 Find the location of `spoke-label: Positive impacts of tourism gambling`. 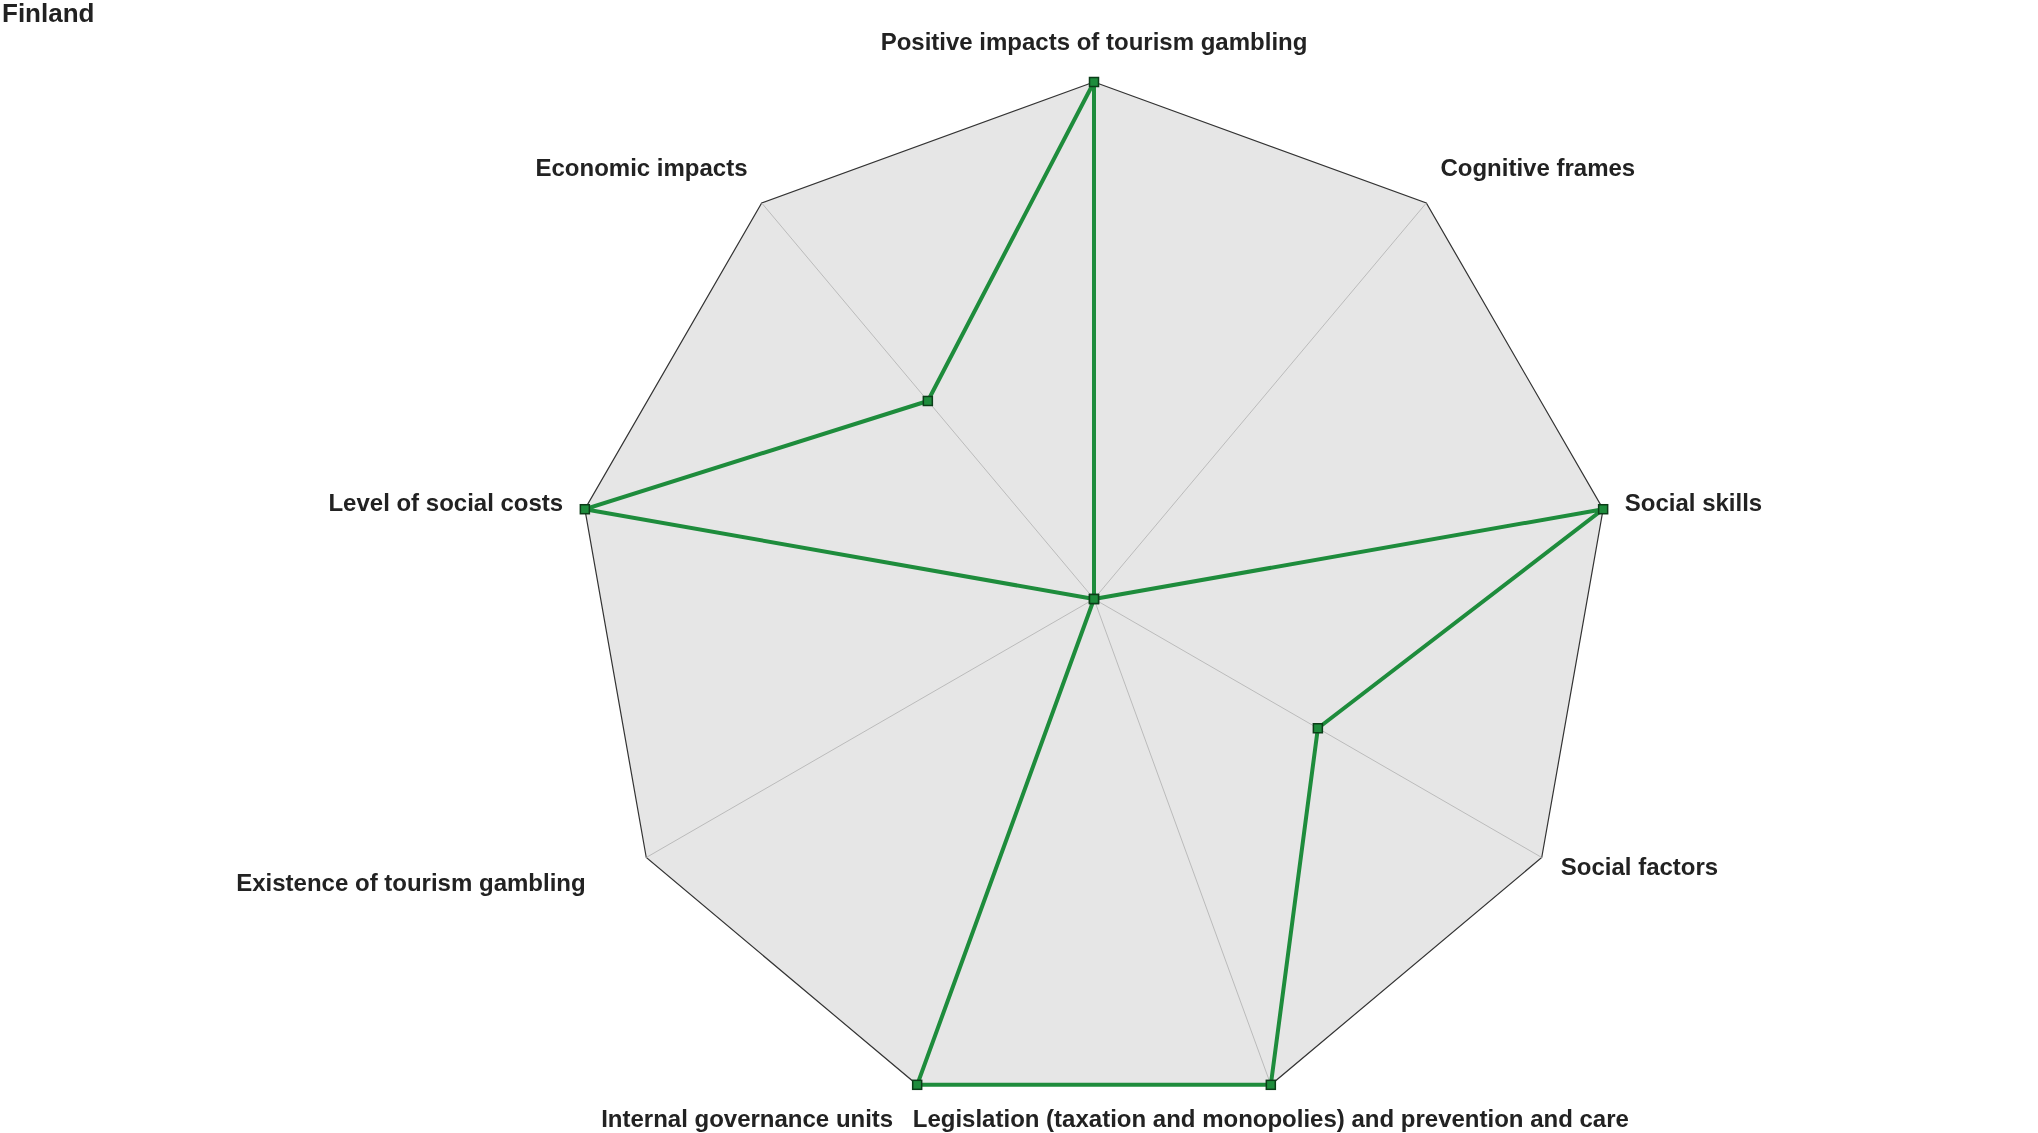

spoke-label: Positive impacts of tourism gambling is located at coordinates (1094, 41).